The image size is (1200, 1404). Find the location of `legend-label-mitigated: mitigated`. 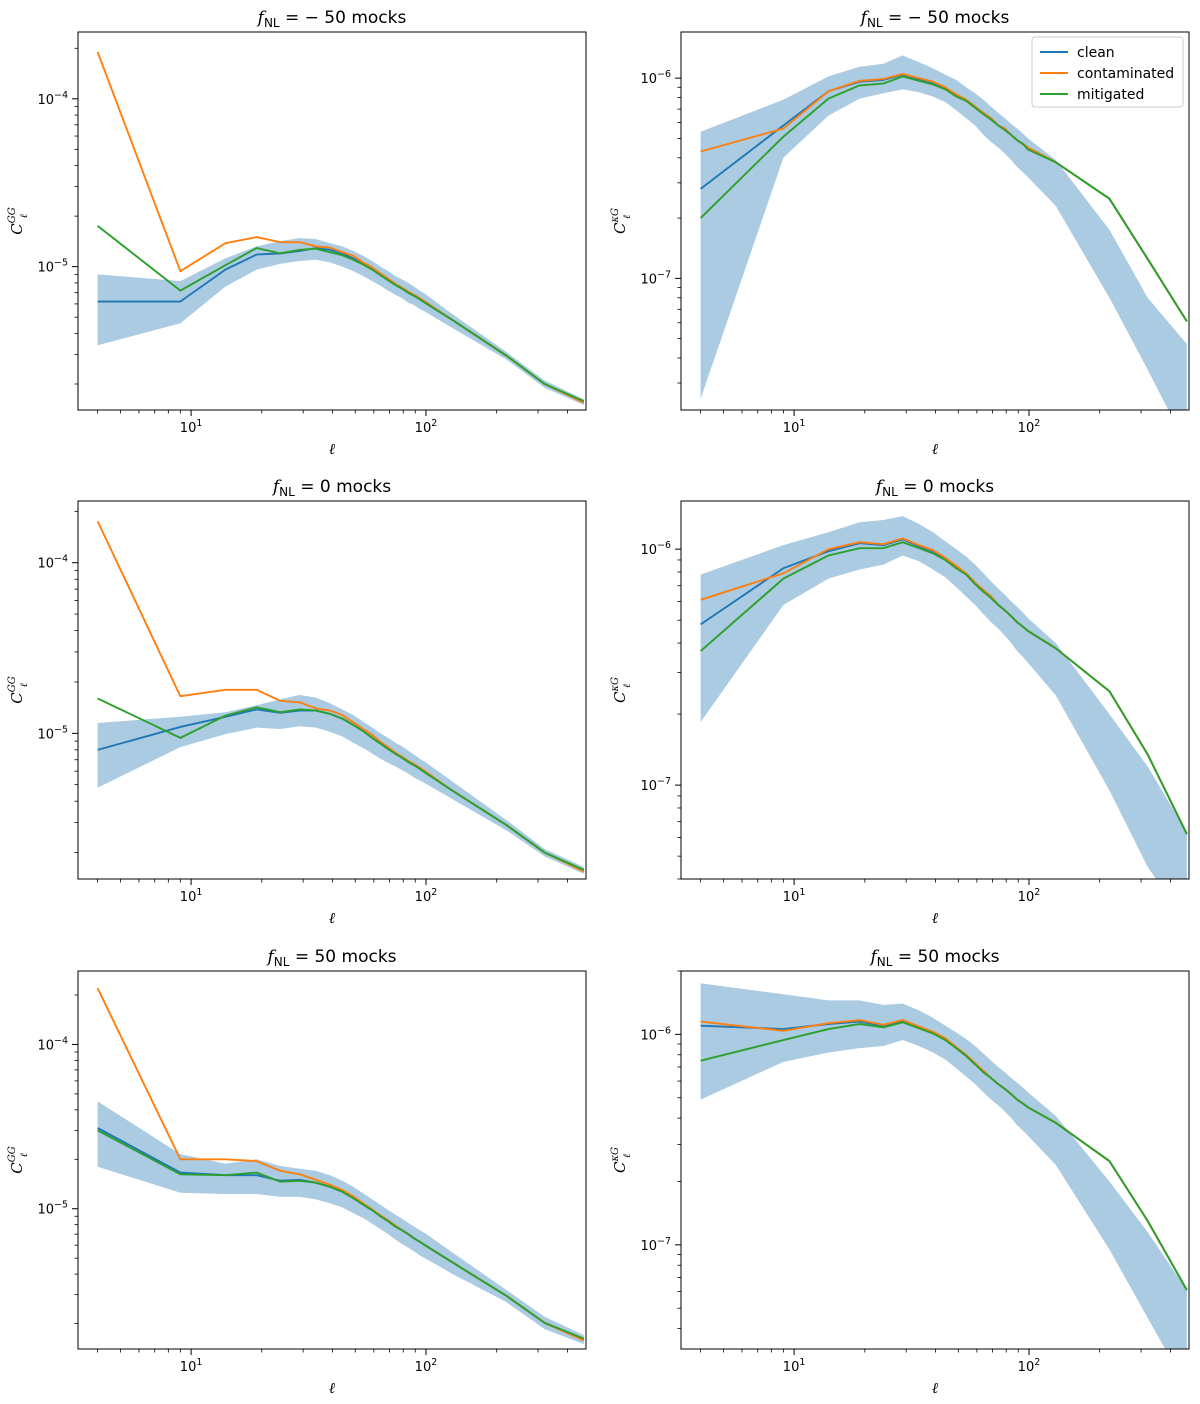

legend-label-mitigated: mitigated is located at coordinates (1110, 95).